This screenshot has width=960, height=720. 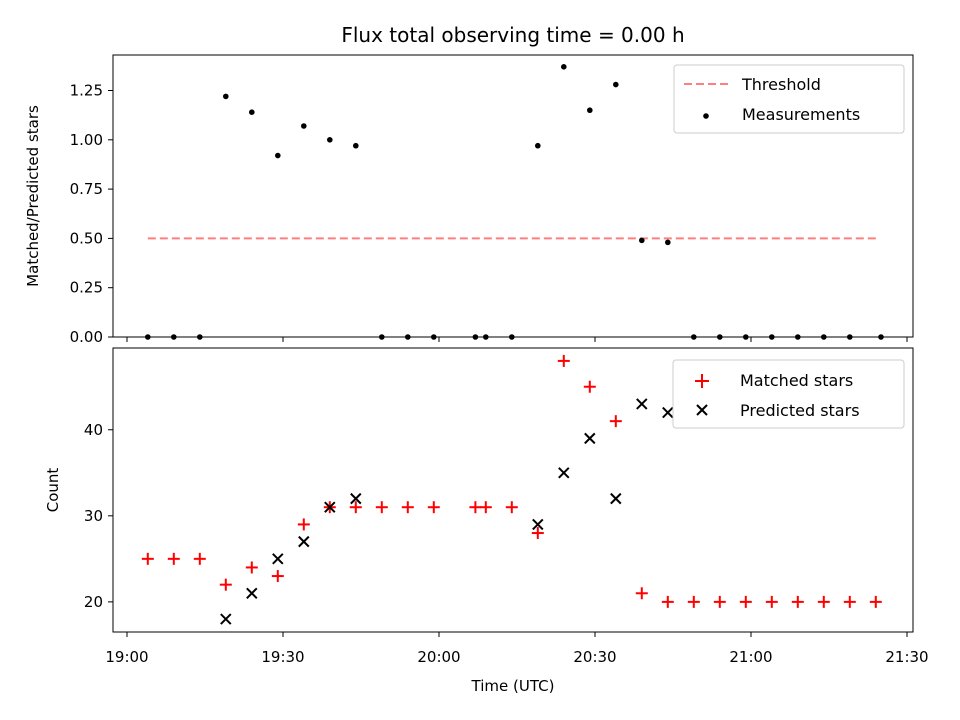 I want to click on bottom-x-tick-label-3: 20:30, so click(x=594, y=657).